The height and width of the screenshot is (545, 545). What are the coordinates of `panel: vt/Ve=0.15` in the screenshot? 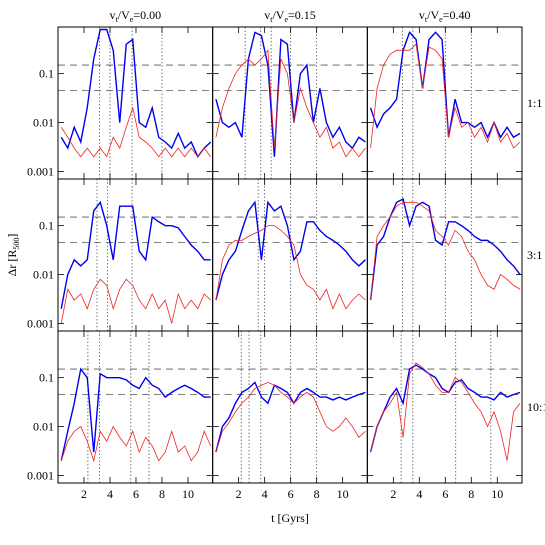 It's located at (290, 94).